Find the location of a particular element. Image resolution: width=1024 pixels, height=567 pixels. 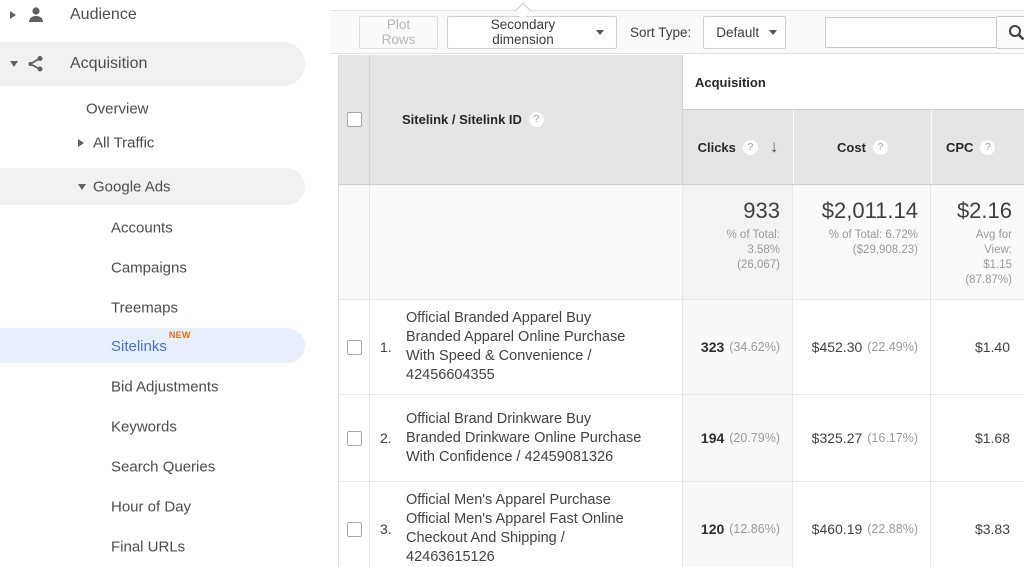

totals-cost-subline: ($29,908.23) is located at coordinates (885, 250).